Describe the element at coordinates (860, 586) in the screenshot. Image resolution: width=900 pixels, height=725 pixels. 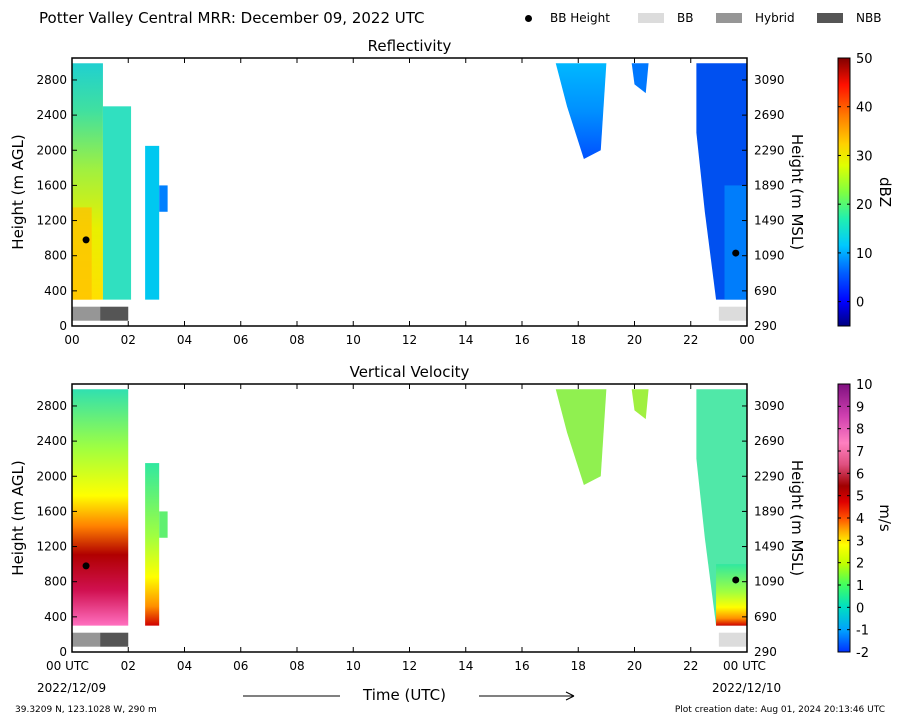
I see `colorbar-tick-label: 1` at that location.